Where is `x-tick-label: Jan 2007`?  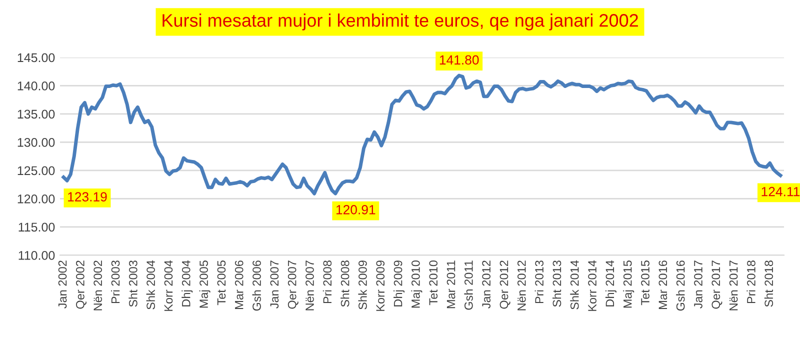
x-tick-label: Jan 2007 is located at coordinates (274, 284).